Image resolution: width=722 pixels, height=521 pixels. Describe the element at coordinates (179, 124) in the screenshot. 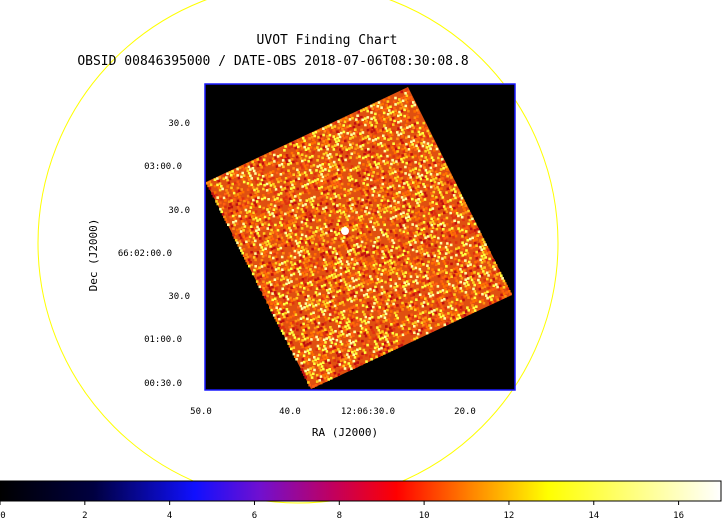

I see `y-tick-label: 30.0` at that location.